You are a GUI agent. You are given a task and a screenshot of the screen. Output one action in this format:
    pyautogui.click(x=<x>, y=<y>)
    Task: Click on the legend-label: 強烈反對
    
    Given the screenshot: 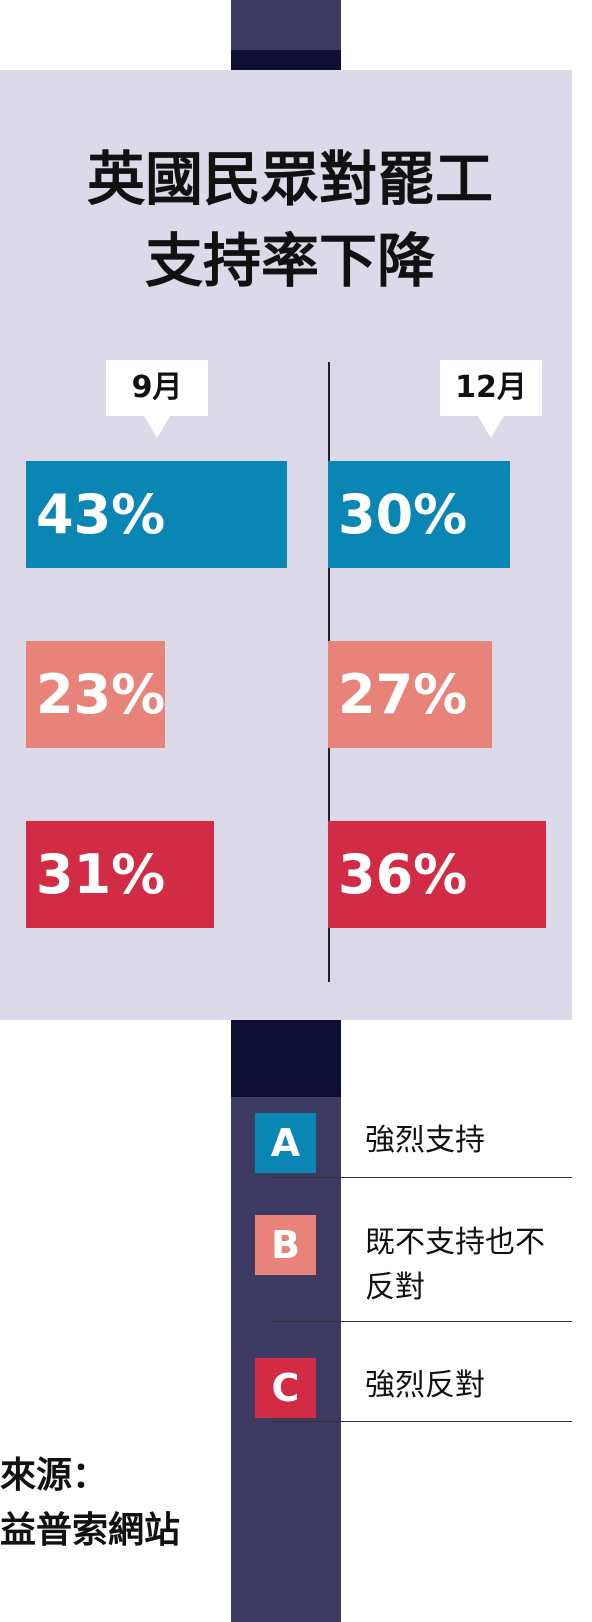 What is the action you would take?
    pyautogui.click(x=425, y=1385)
    